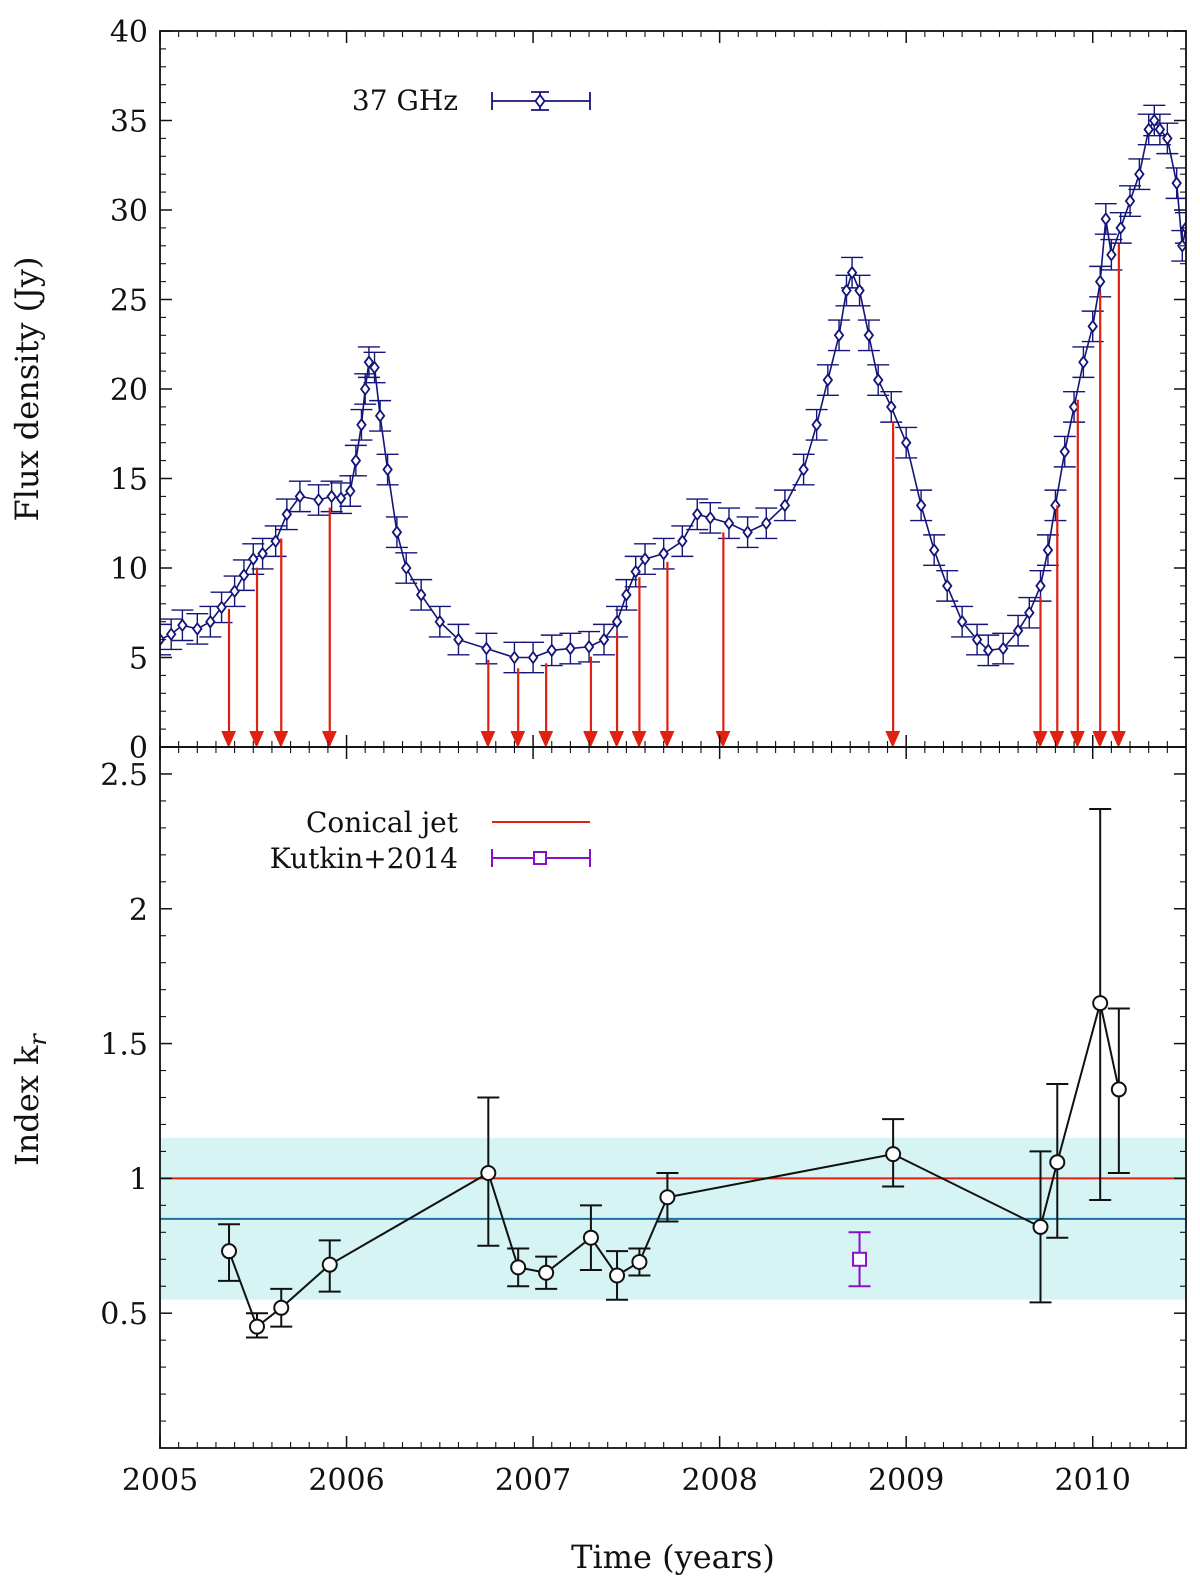 This screenshot has height=1579, width=1200. I want to click on flux-y-tick-label: 0, so click(138, 748).